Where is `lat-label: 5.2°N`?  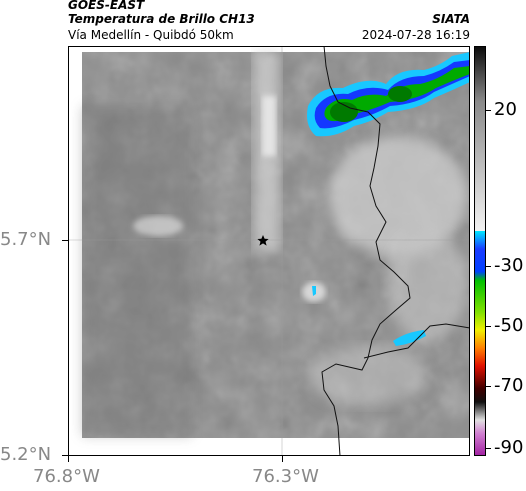 lat-label: 5.2°N is located at coordinates (26, 454).